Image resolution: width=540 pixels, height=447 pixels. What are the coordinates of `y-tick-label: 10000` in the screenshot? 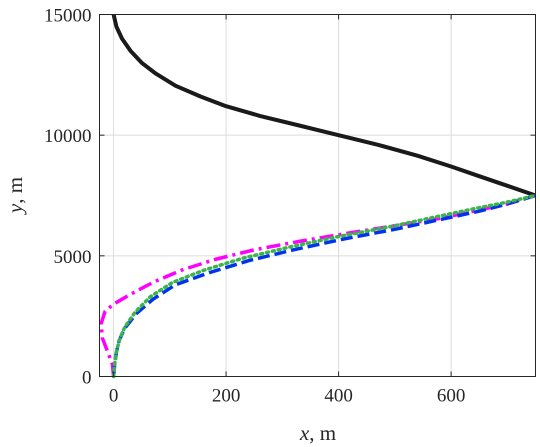 It's located at (68, 136).